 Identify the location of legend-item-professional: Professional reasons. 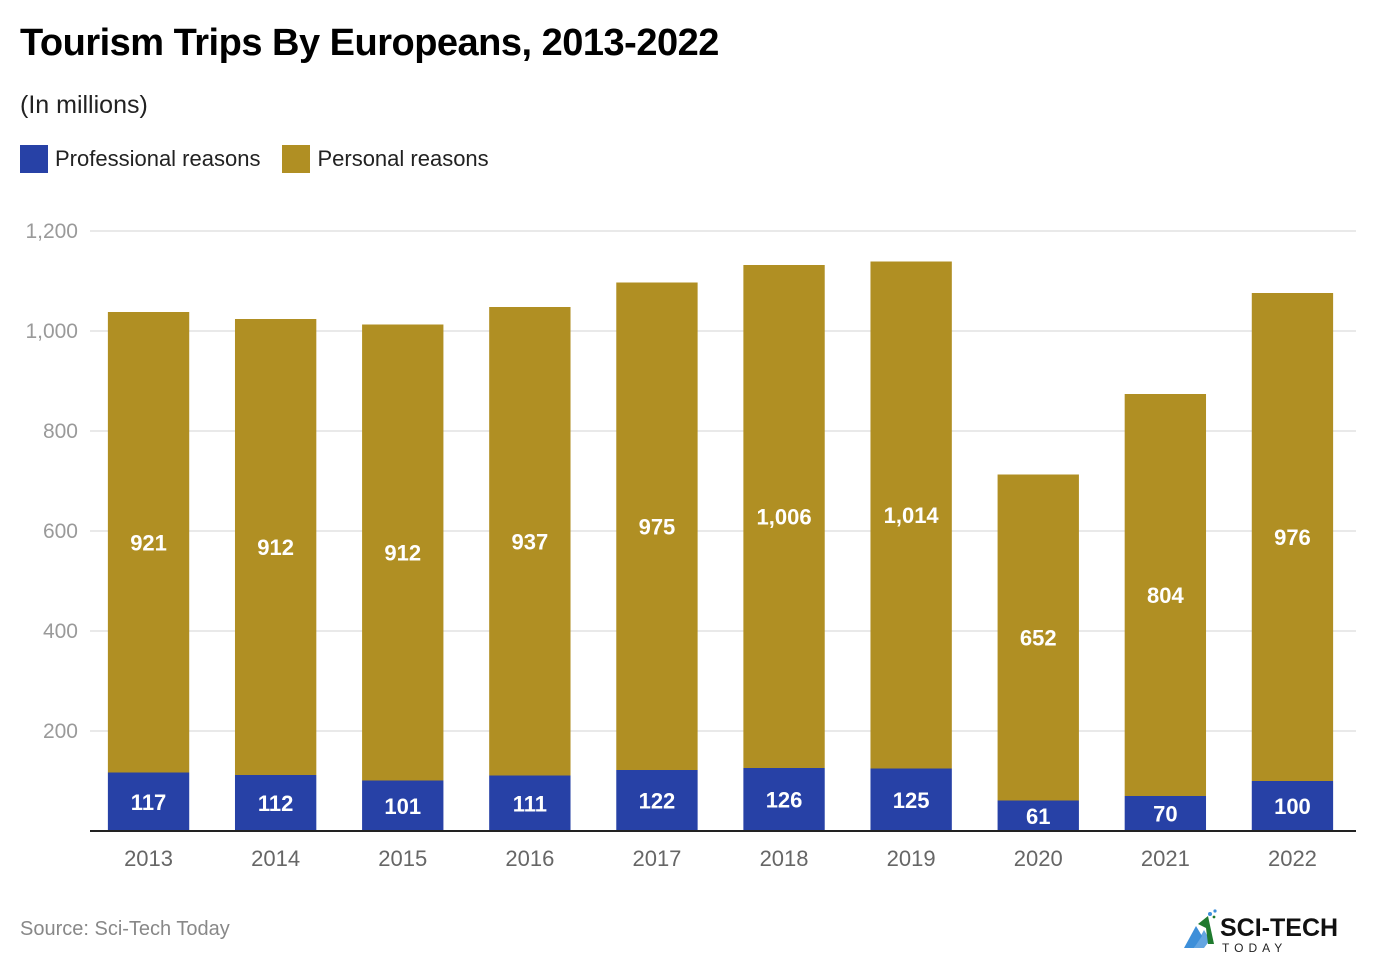
(140, 159).